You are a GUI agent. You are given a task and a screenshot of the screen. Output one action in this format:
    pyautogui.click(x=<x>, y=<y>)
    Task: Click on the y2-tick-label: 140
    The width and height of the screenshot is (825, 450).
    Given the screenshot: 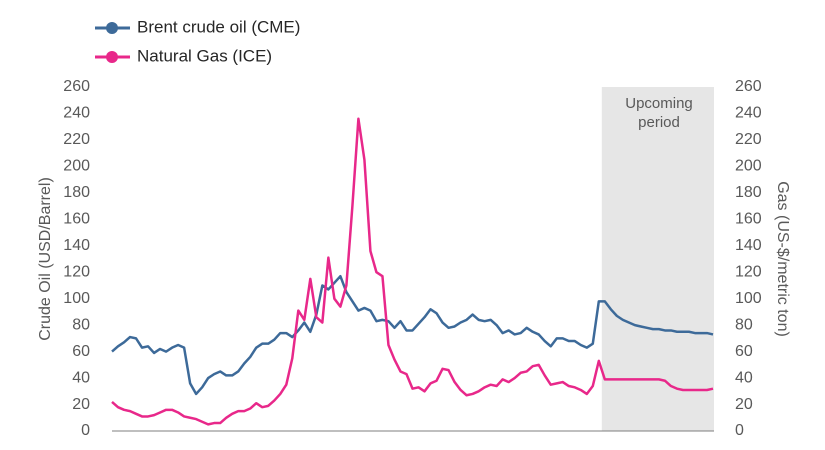 What is the action you would take?
    pyautogui.click(x=748, y=245)
    